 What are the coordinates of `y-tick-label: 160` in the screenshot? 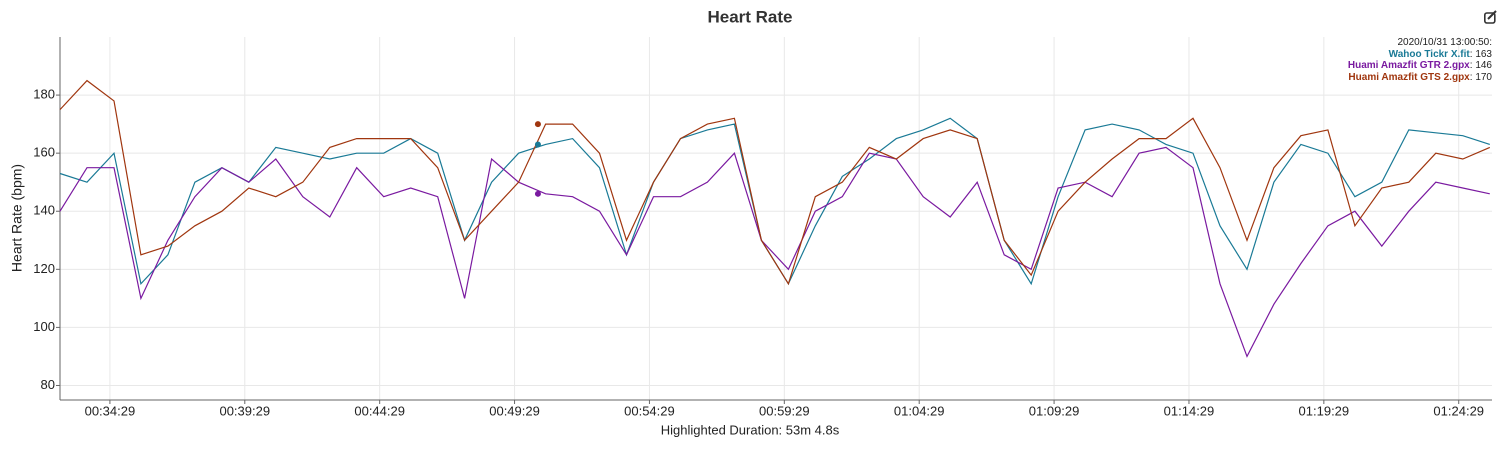 It's located at (44, 152).